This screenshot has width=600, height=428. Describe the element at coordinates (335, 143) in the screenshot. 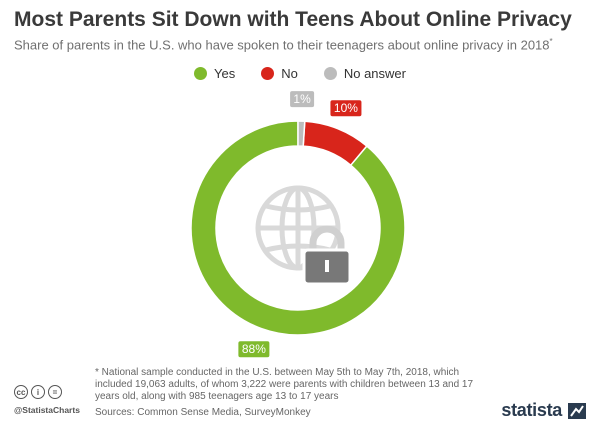

I see `donut-slice-no` at that location.